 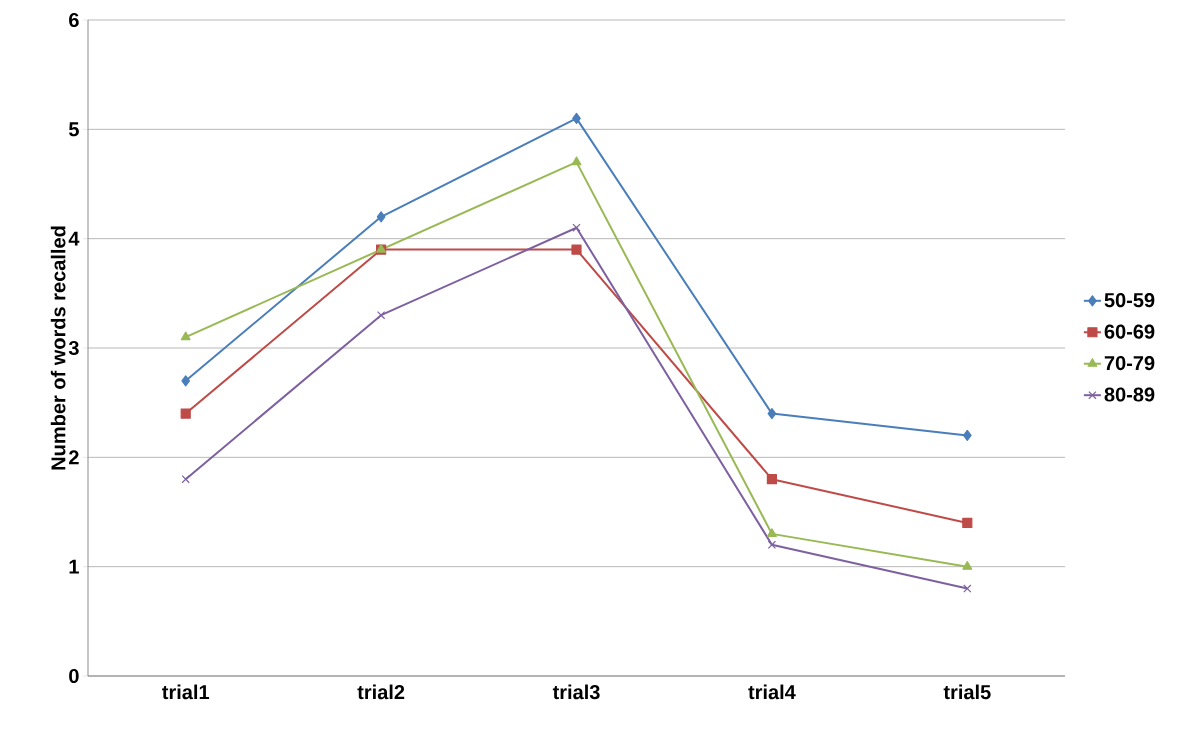 I want to click on y-tick-label: 0, so click(x=74, y=676).